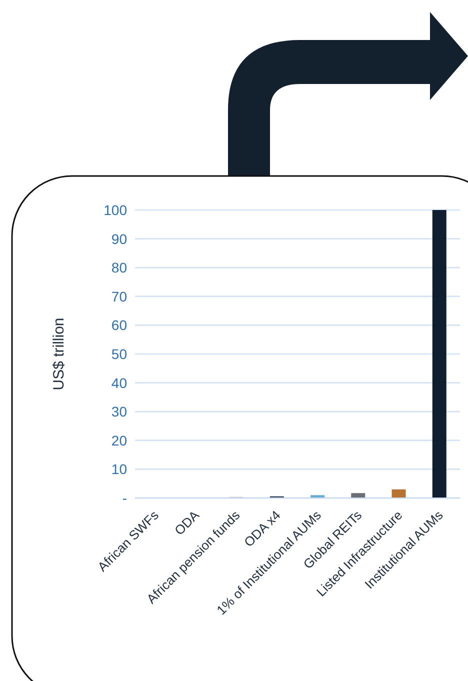 The width and height of the screenshot is (468, 681). Describe the element at coordinates (116, 210) in the screenshot. I see `y-tick-label: 100` at that location.